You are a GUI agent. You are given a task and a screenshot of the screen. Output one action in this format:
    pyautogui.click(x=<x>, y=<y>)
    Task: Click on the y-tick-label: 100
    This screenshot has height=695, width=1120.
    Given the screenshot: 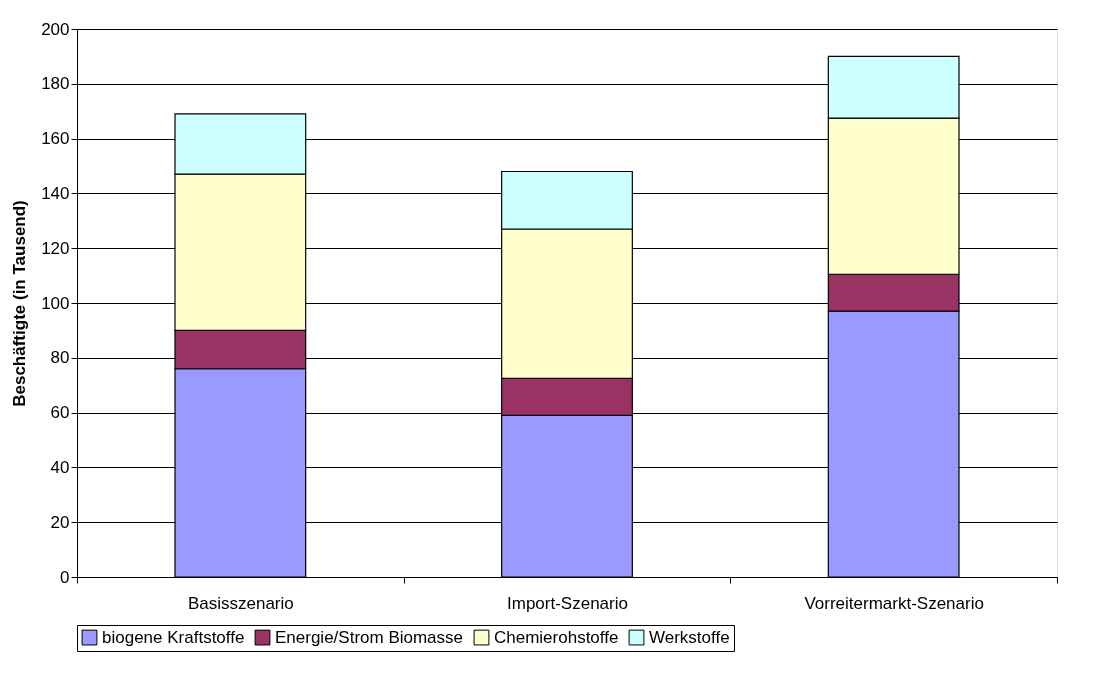 What is the action you would take?
    pyautogui.click(x=55, y=303)
    